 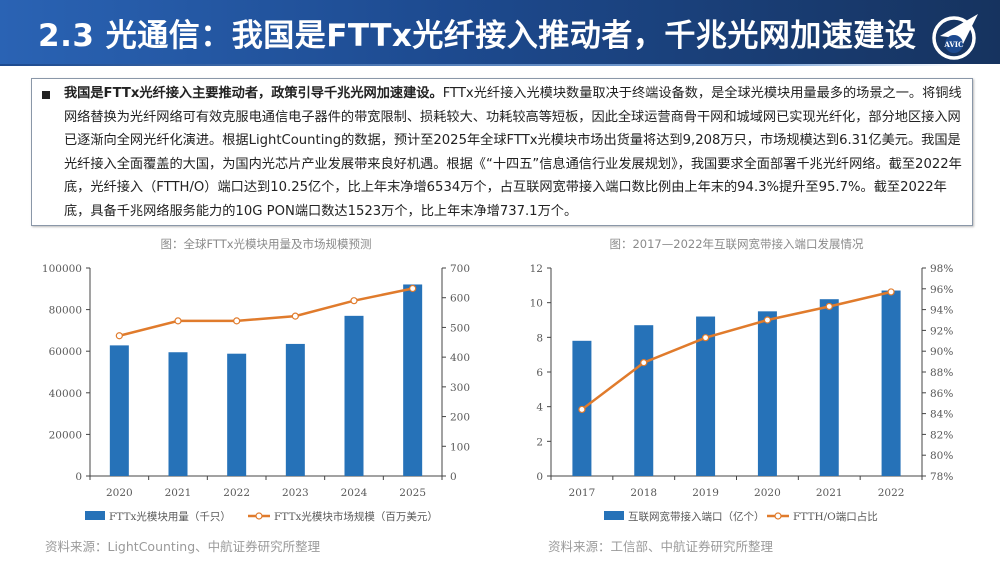 What do you see at coordinates (480, 65) in the screenshot?
I see `header-divider` at bounding box center [480, 65].